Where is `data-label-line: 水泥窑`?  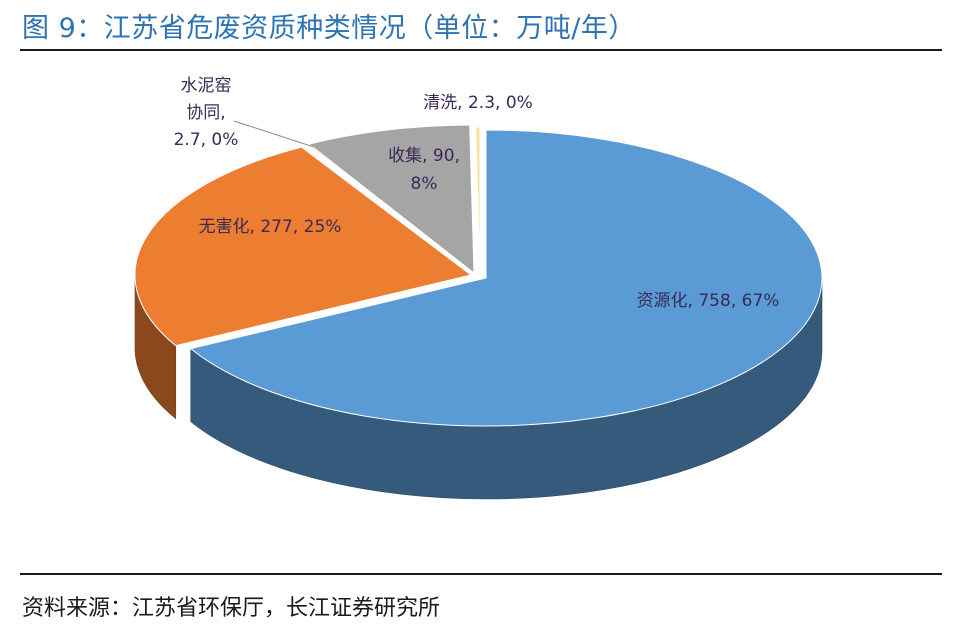
data-label-line: 水泥窑 is located at coordinates (206, 86).